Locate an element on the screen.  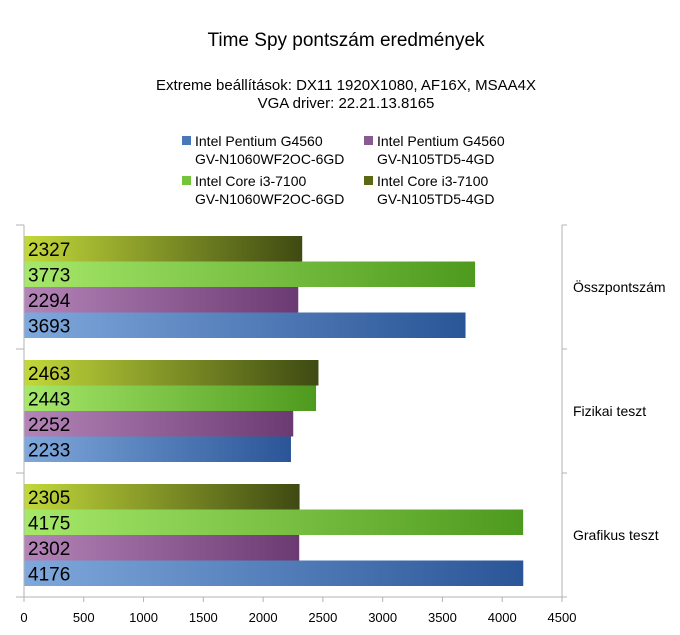
x-tick-label-7: 3000 is located at coordinates (382, 617).